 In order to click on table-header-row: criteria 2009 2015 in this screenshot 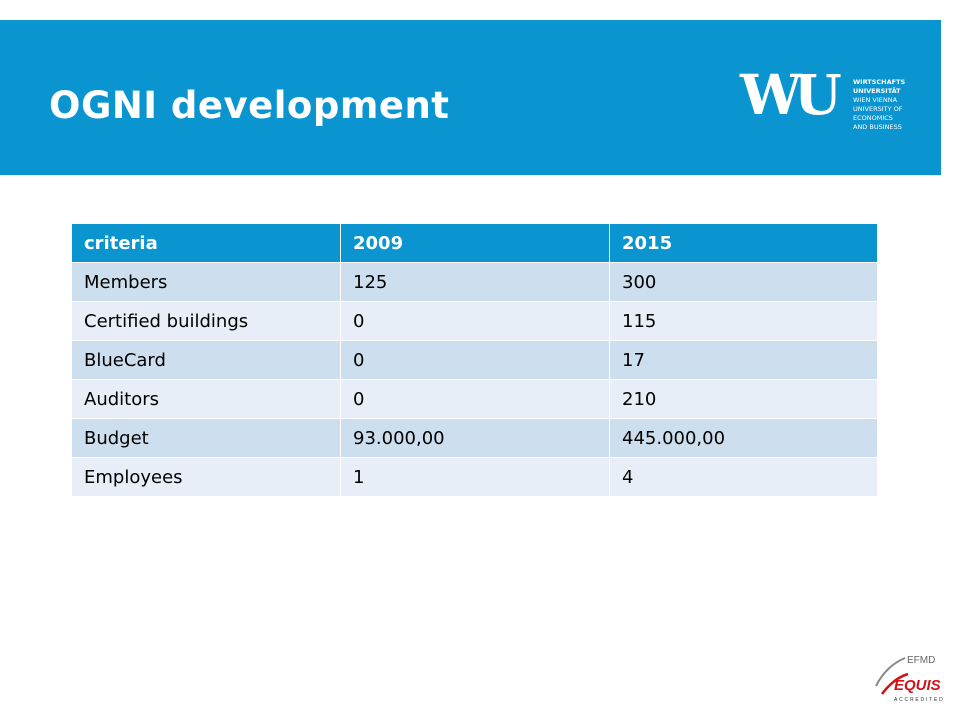, I will do `click(474, 243)`.